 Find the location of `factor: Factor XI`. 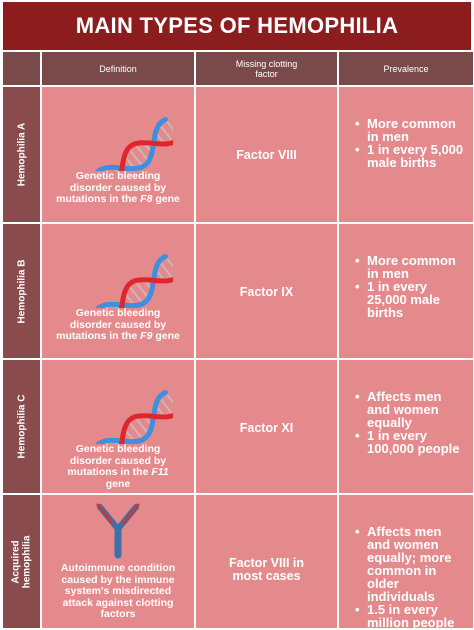

factor: Factor XI is located at coordinates (266, 428).